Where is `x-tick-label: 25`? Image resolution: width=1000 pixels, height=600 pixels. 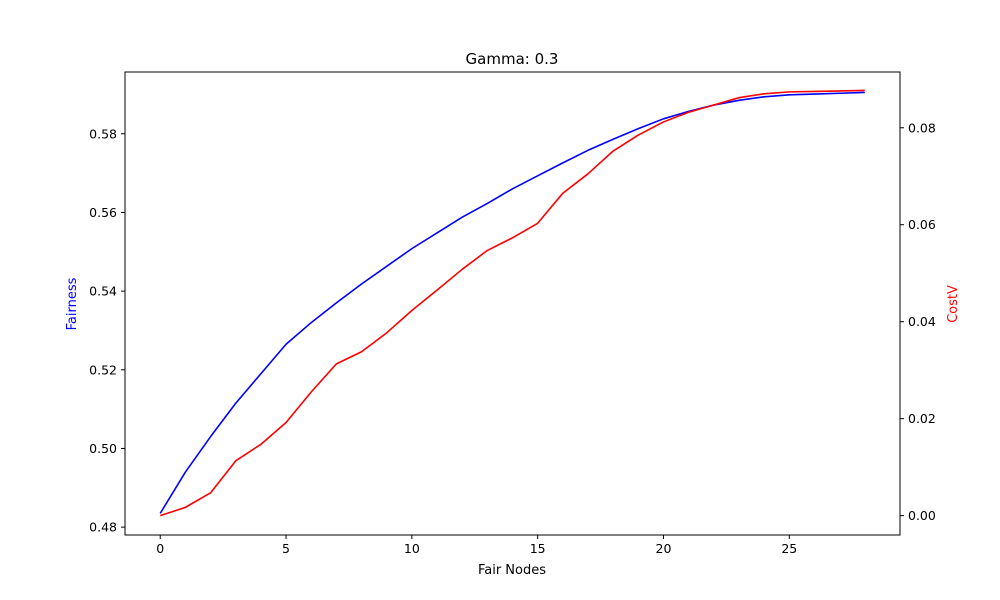
x-tick-label: 25 is located at coordinates (789, 548).